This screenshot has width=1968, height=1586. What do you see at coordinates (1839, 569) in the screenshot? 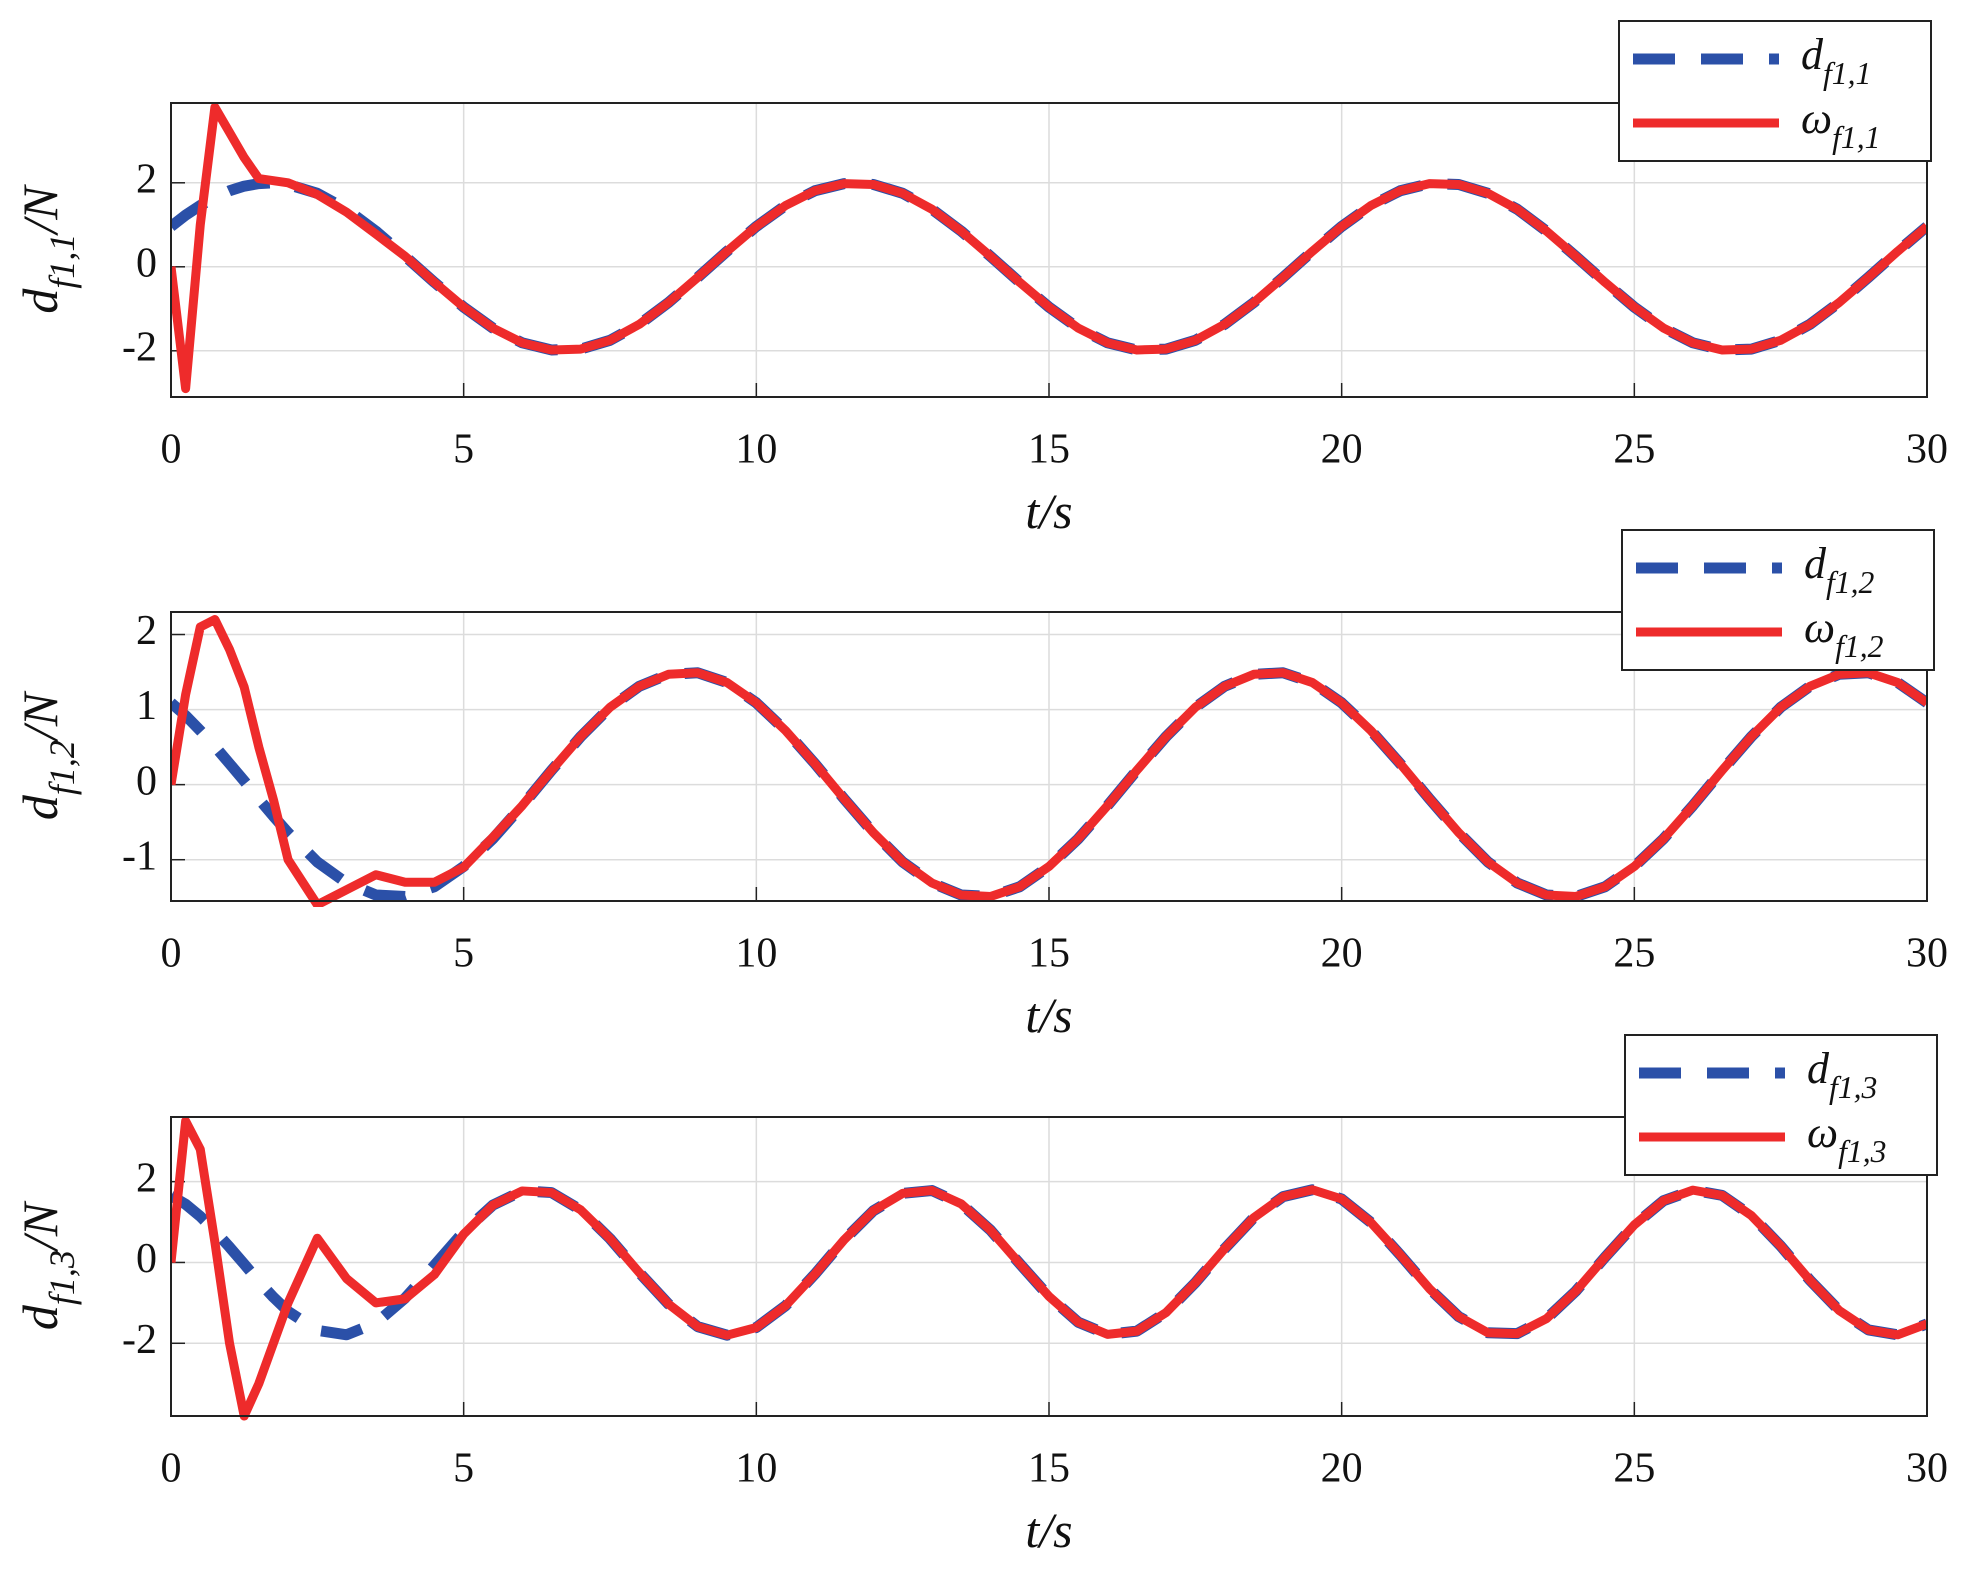
I see `legend-label: df1,2` at bounding box center [1839, 569].